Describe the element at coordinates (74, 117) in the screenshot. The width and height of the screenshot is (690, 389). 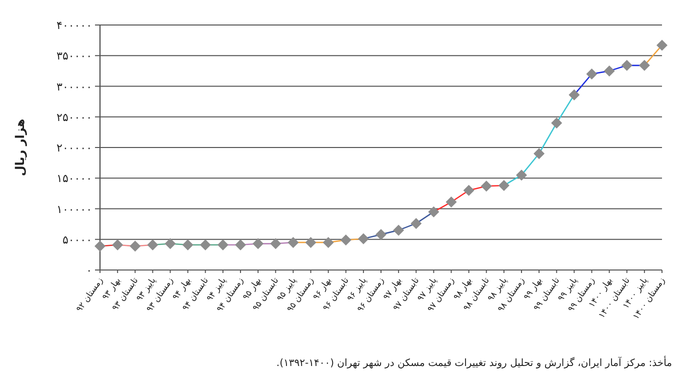
I see `y-tick-label: ۲۵۰۰۰۰` at that location.